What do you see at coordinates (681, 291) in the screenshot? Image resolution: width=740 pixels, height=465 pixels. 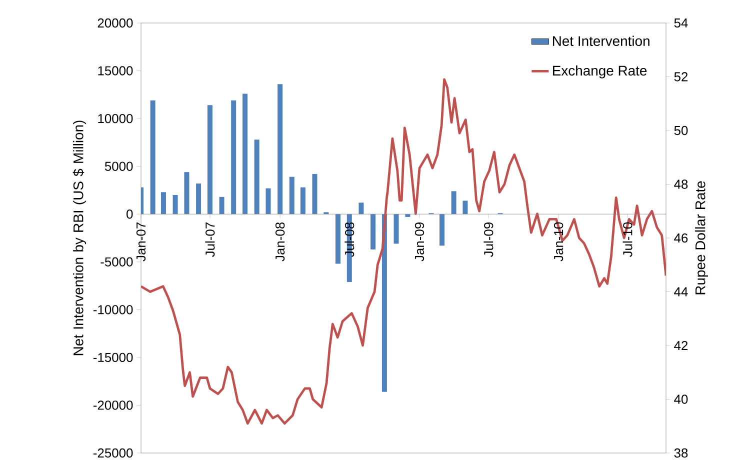 I see `y2-tick-label: 44` at bounding box center [681, 291].